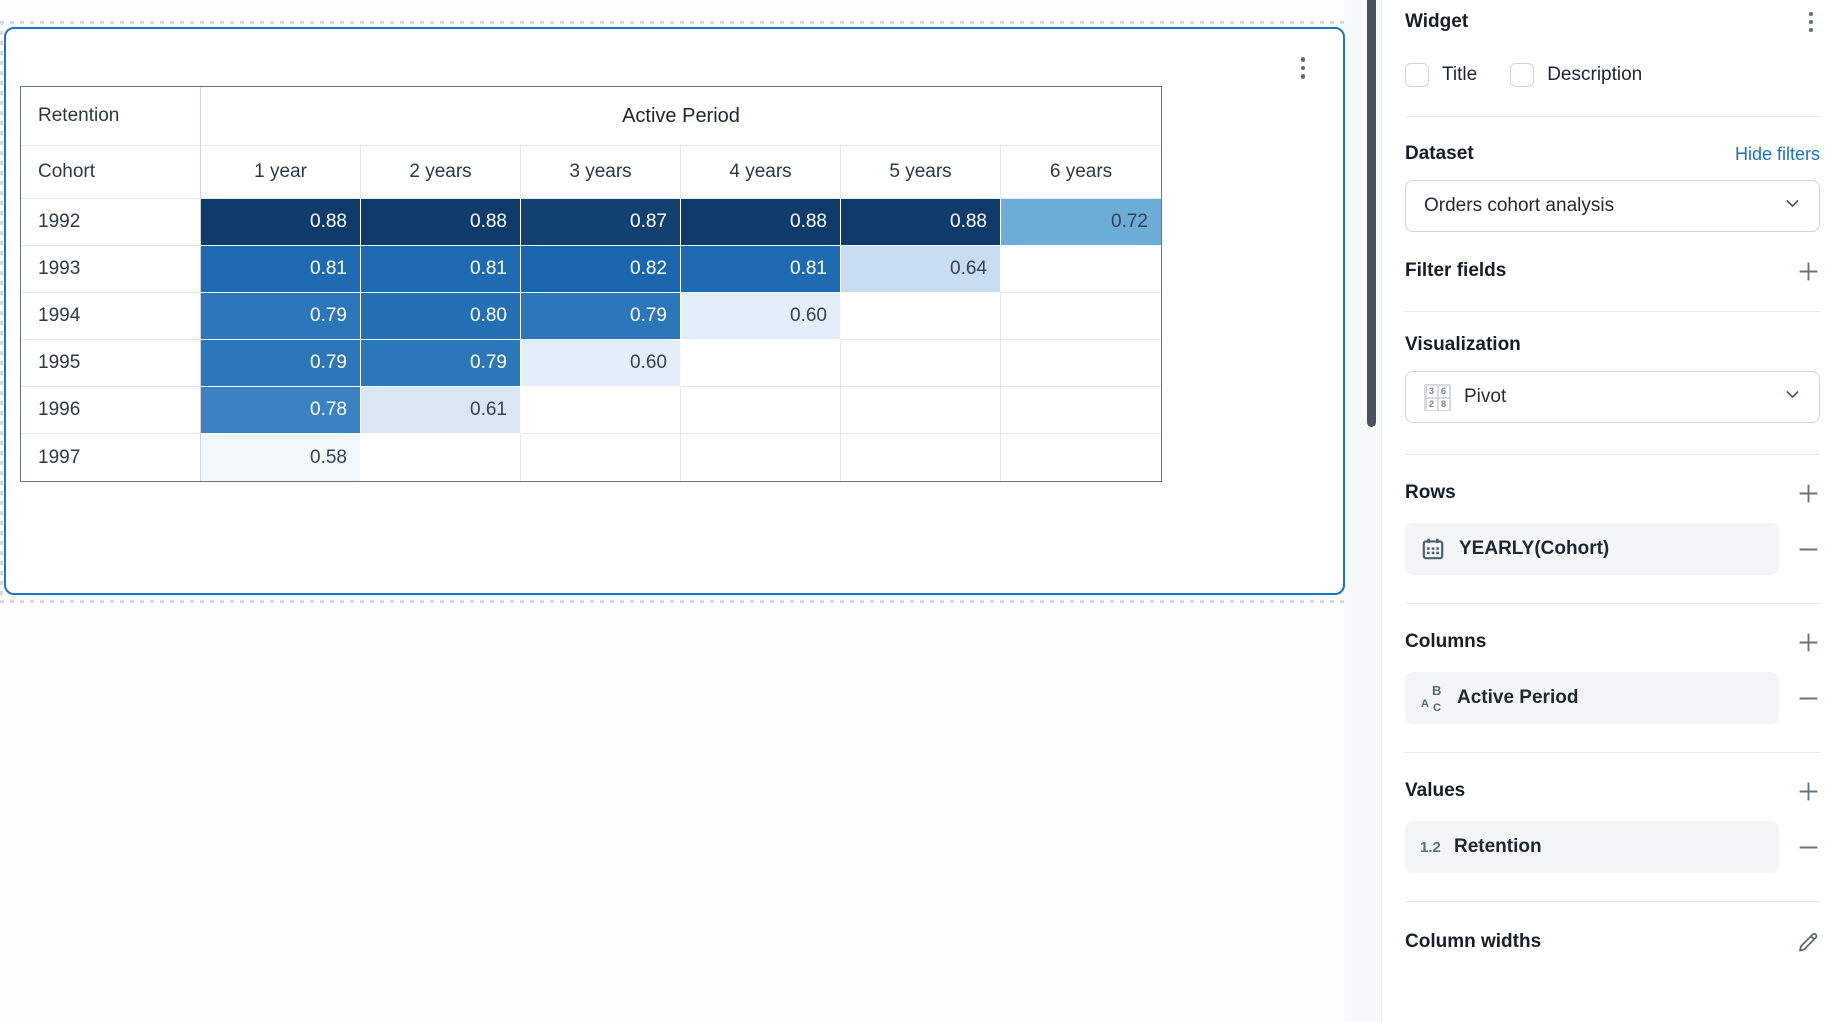 This screenshot has width=1836, height=1022. What do you see at coordinates (1808, 791) in the screenshot?
I see `add-value-field-button` at bounding box center [1808, 791].